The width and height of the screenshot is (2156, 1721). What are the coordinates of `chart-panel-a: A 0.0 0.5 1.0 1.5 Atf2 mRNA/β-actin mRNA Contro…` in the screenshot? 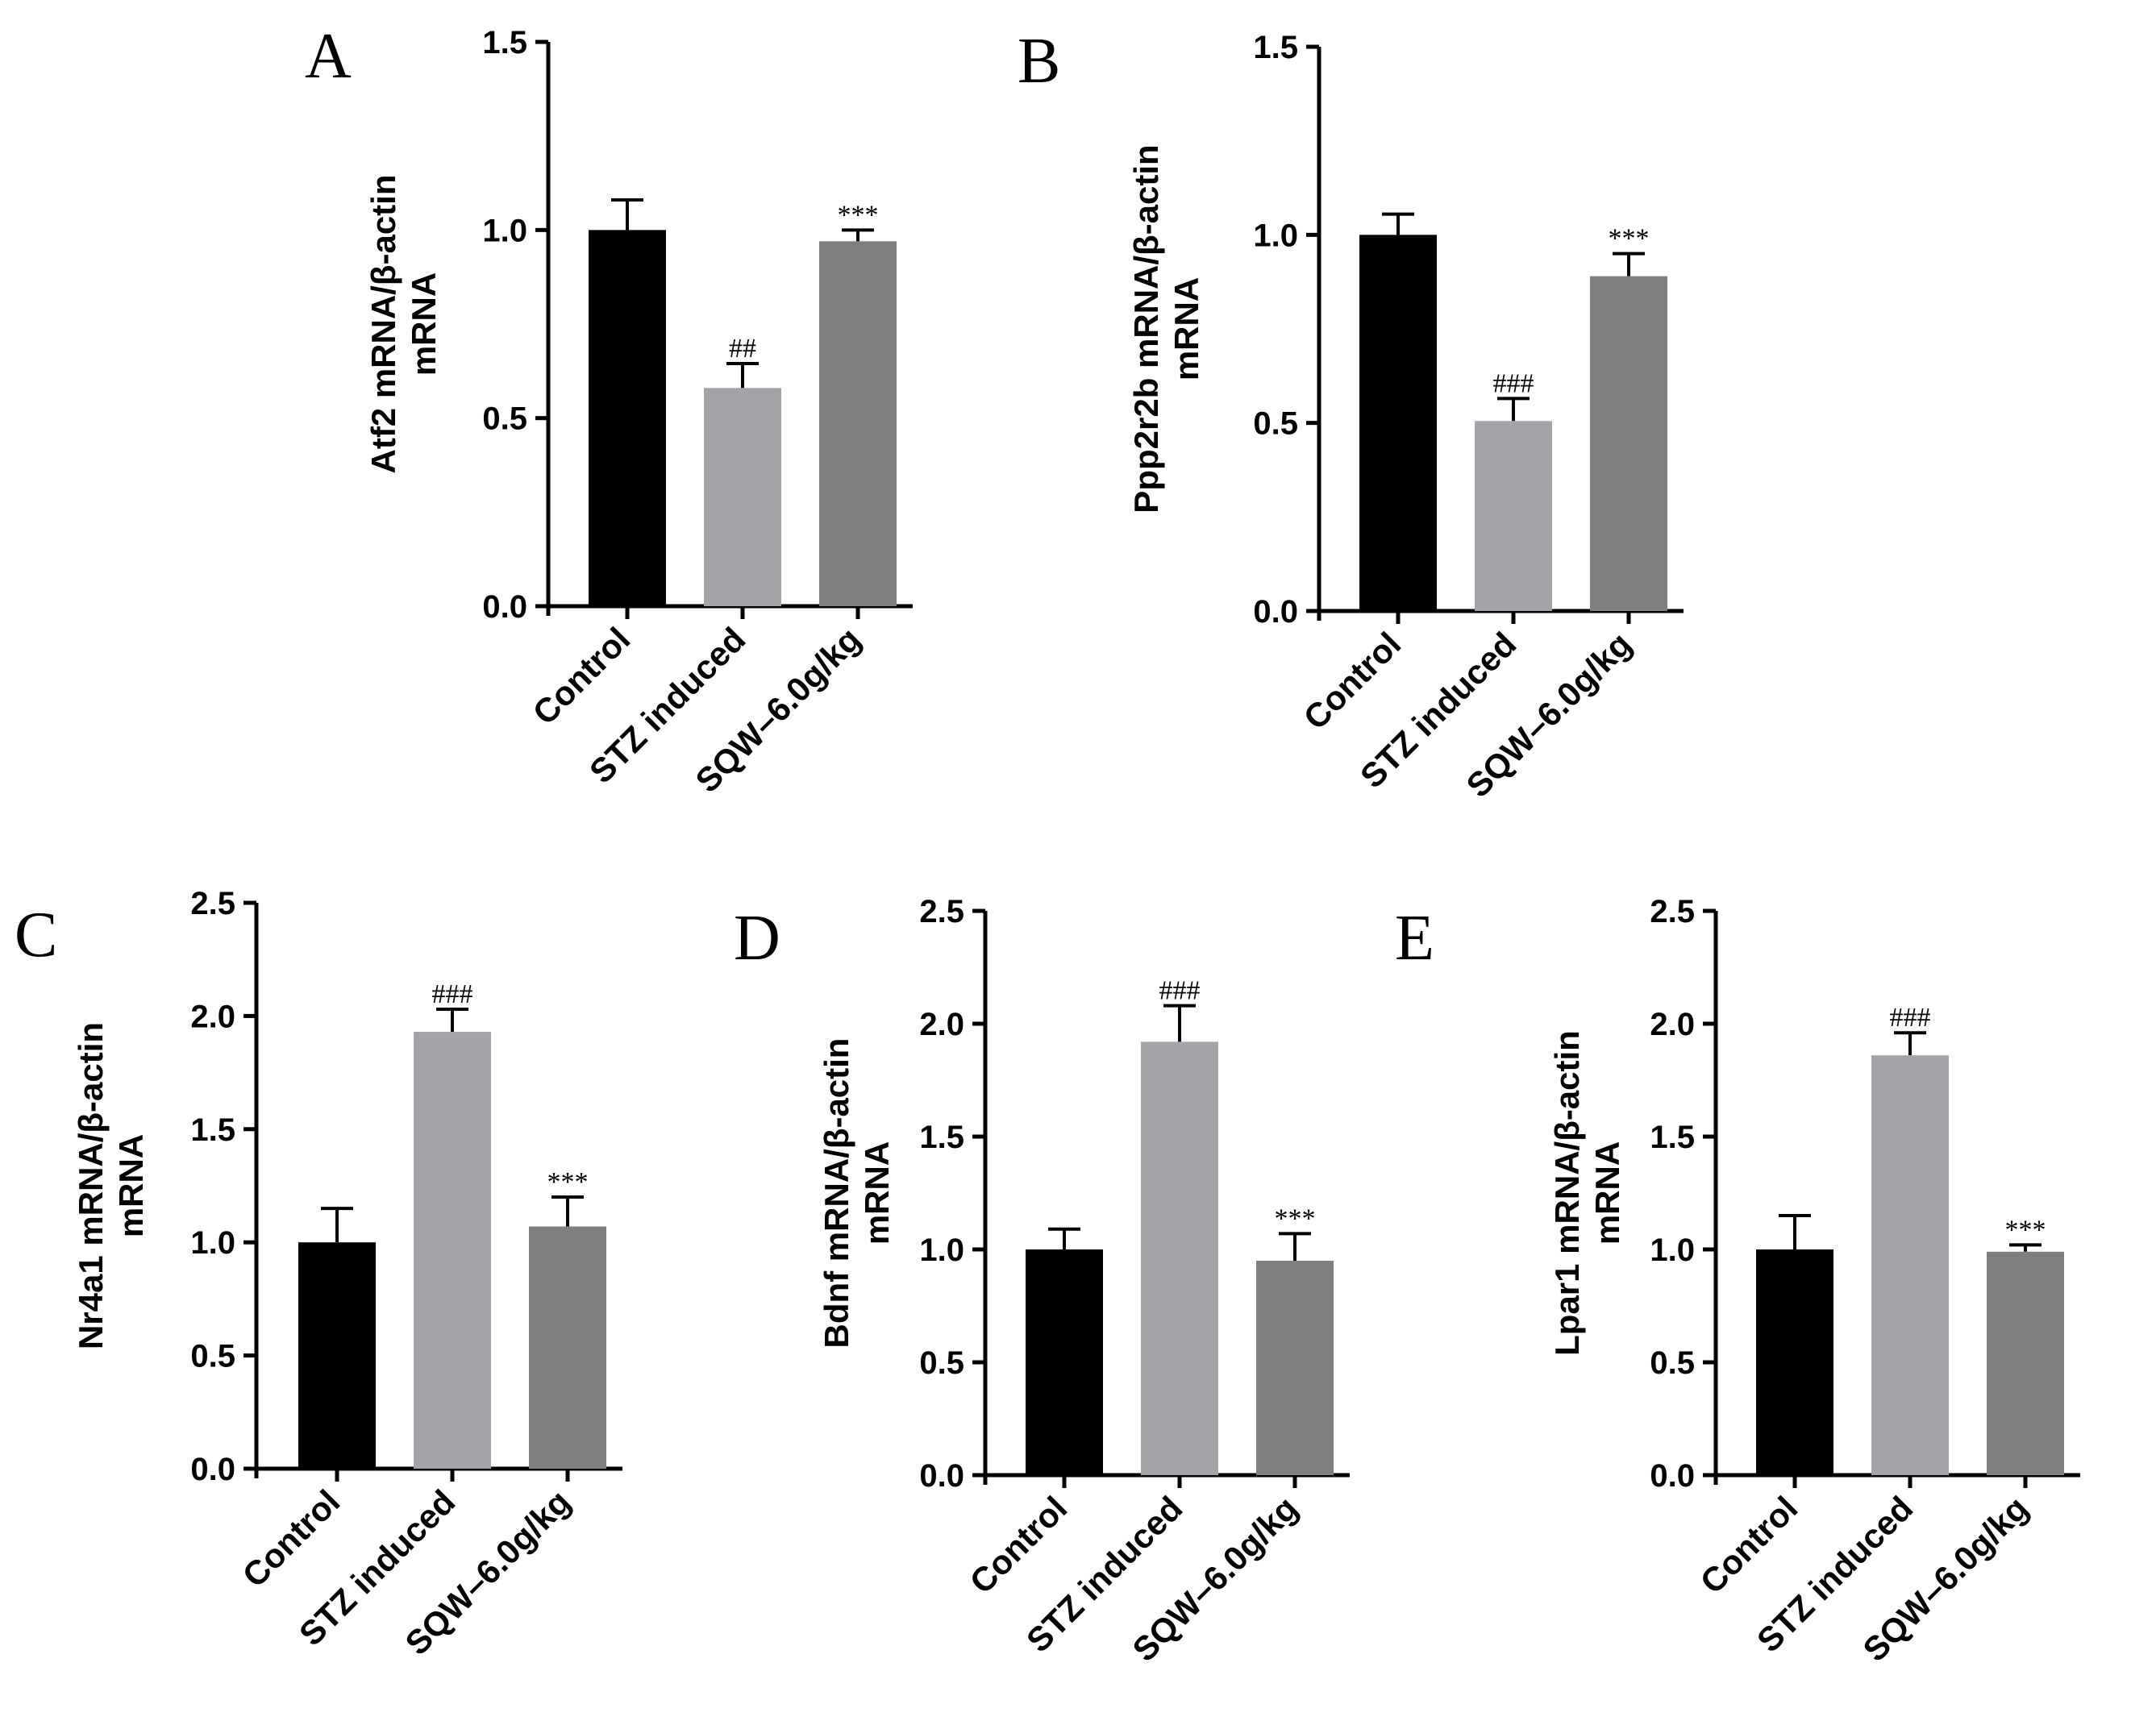 It's located at (609, 410).